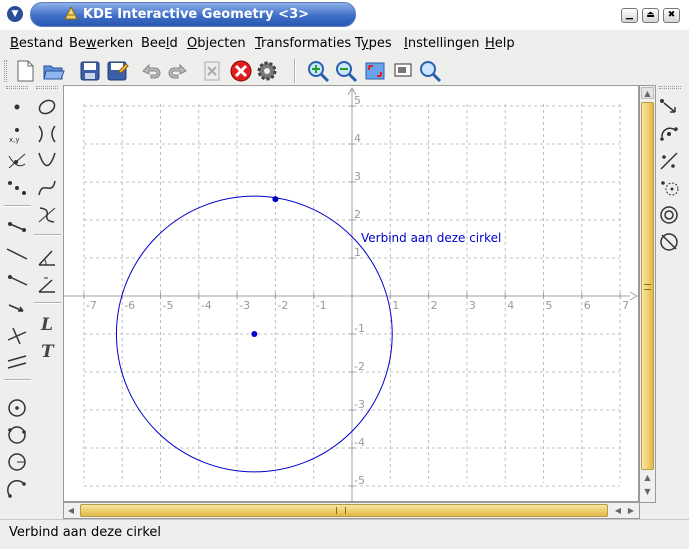 This screenshot has height=549, width=689. What do you see at coordinates (647, 491) in the screenshot?
I see `scroll-down-arrow-icon: ▼` at bounding box center [647, 491].